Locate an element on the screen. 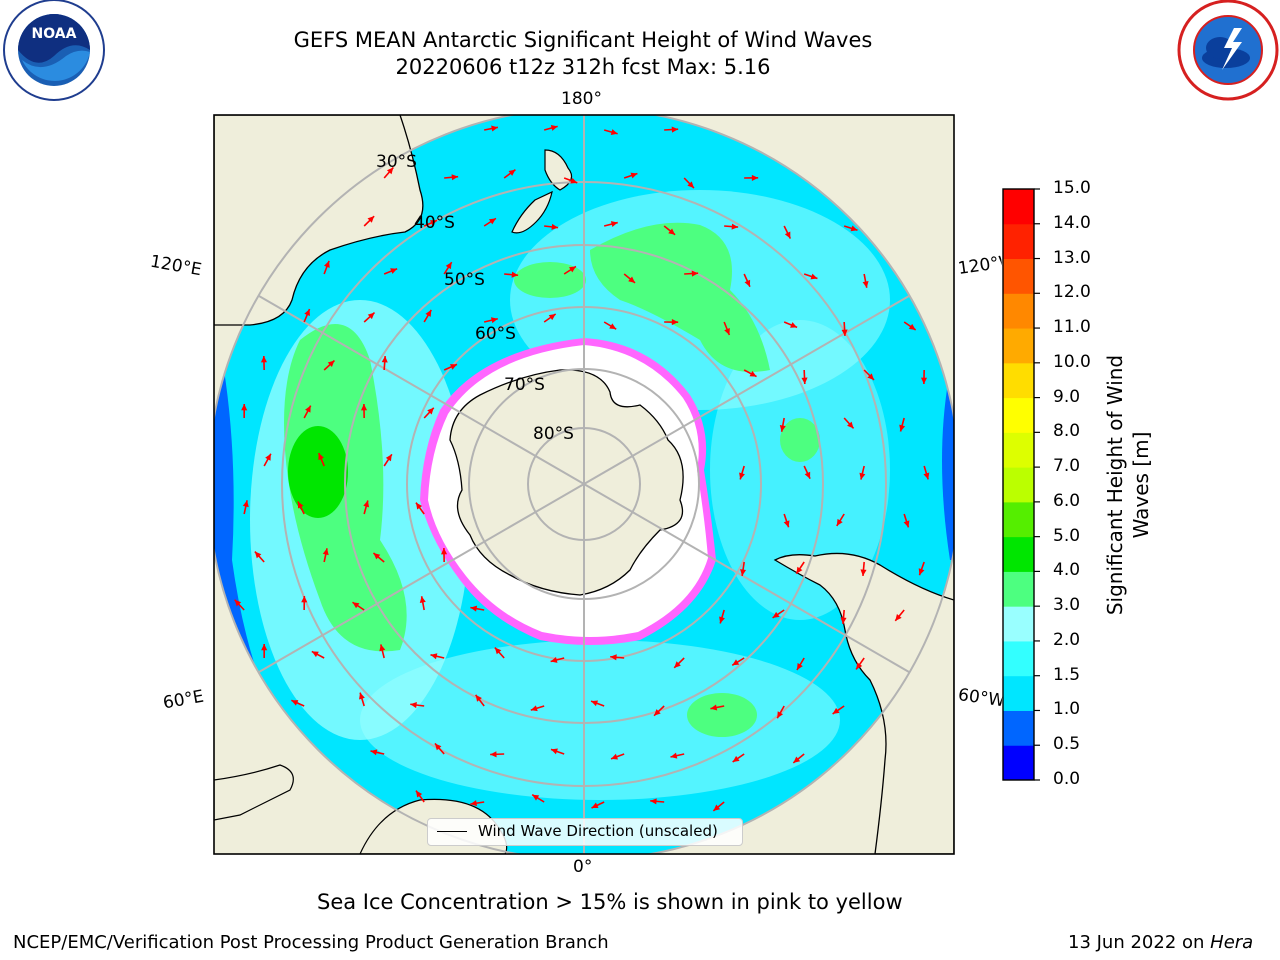 This screenshot has width=1280, height=960. colorbar-frame is located at coordinates (1018, 484).